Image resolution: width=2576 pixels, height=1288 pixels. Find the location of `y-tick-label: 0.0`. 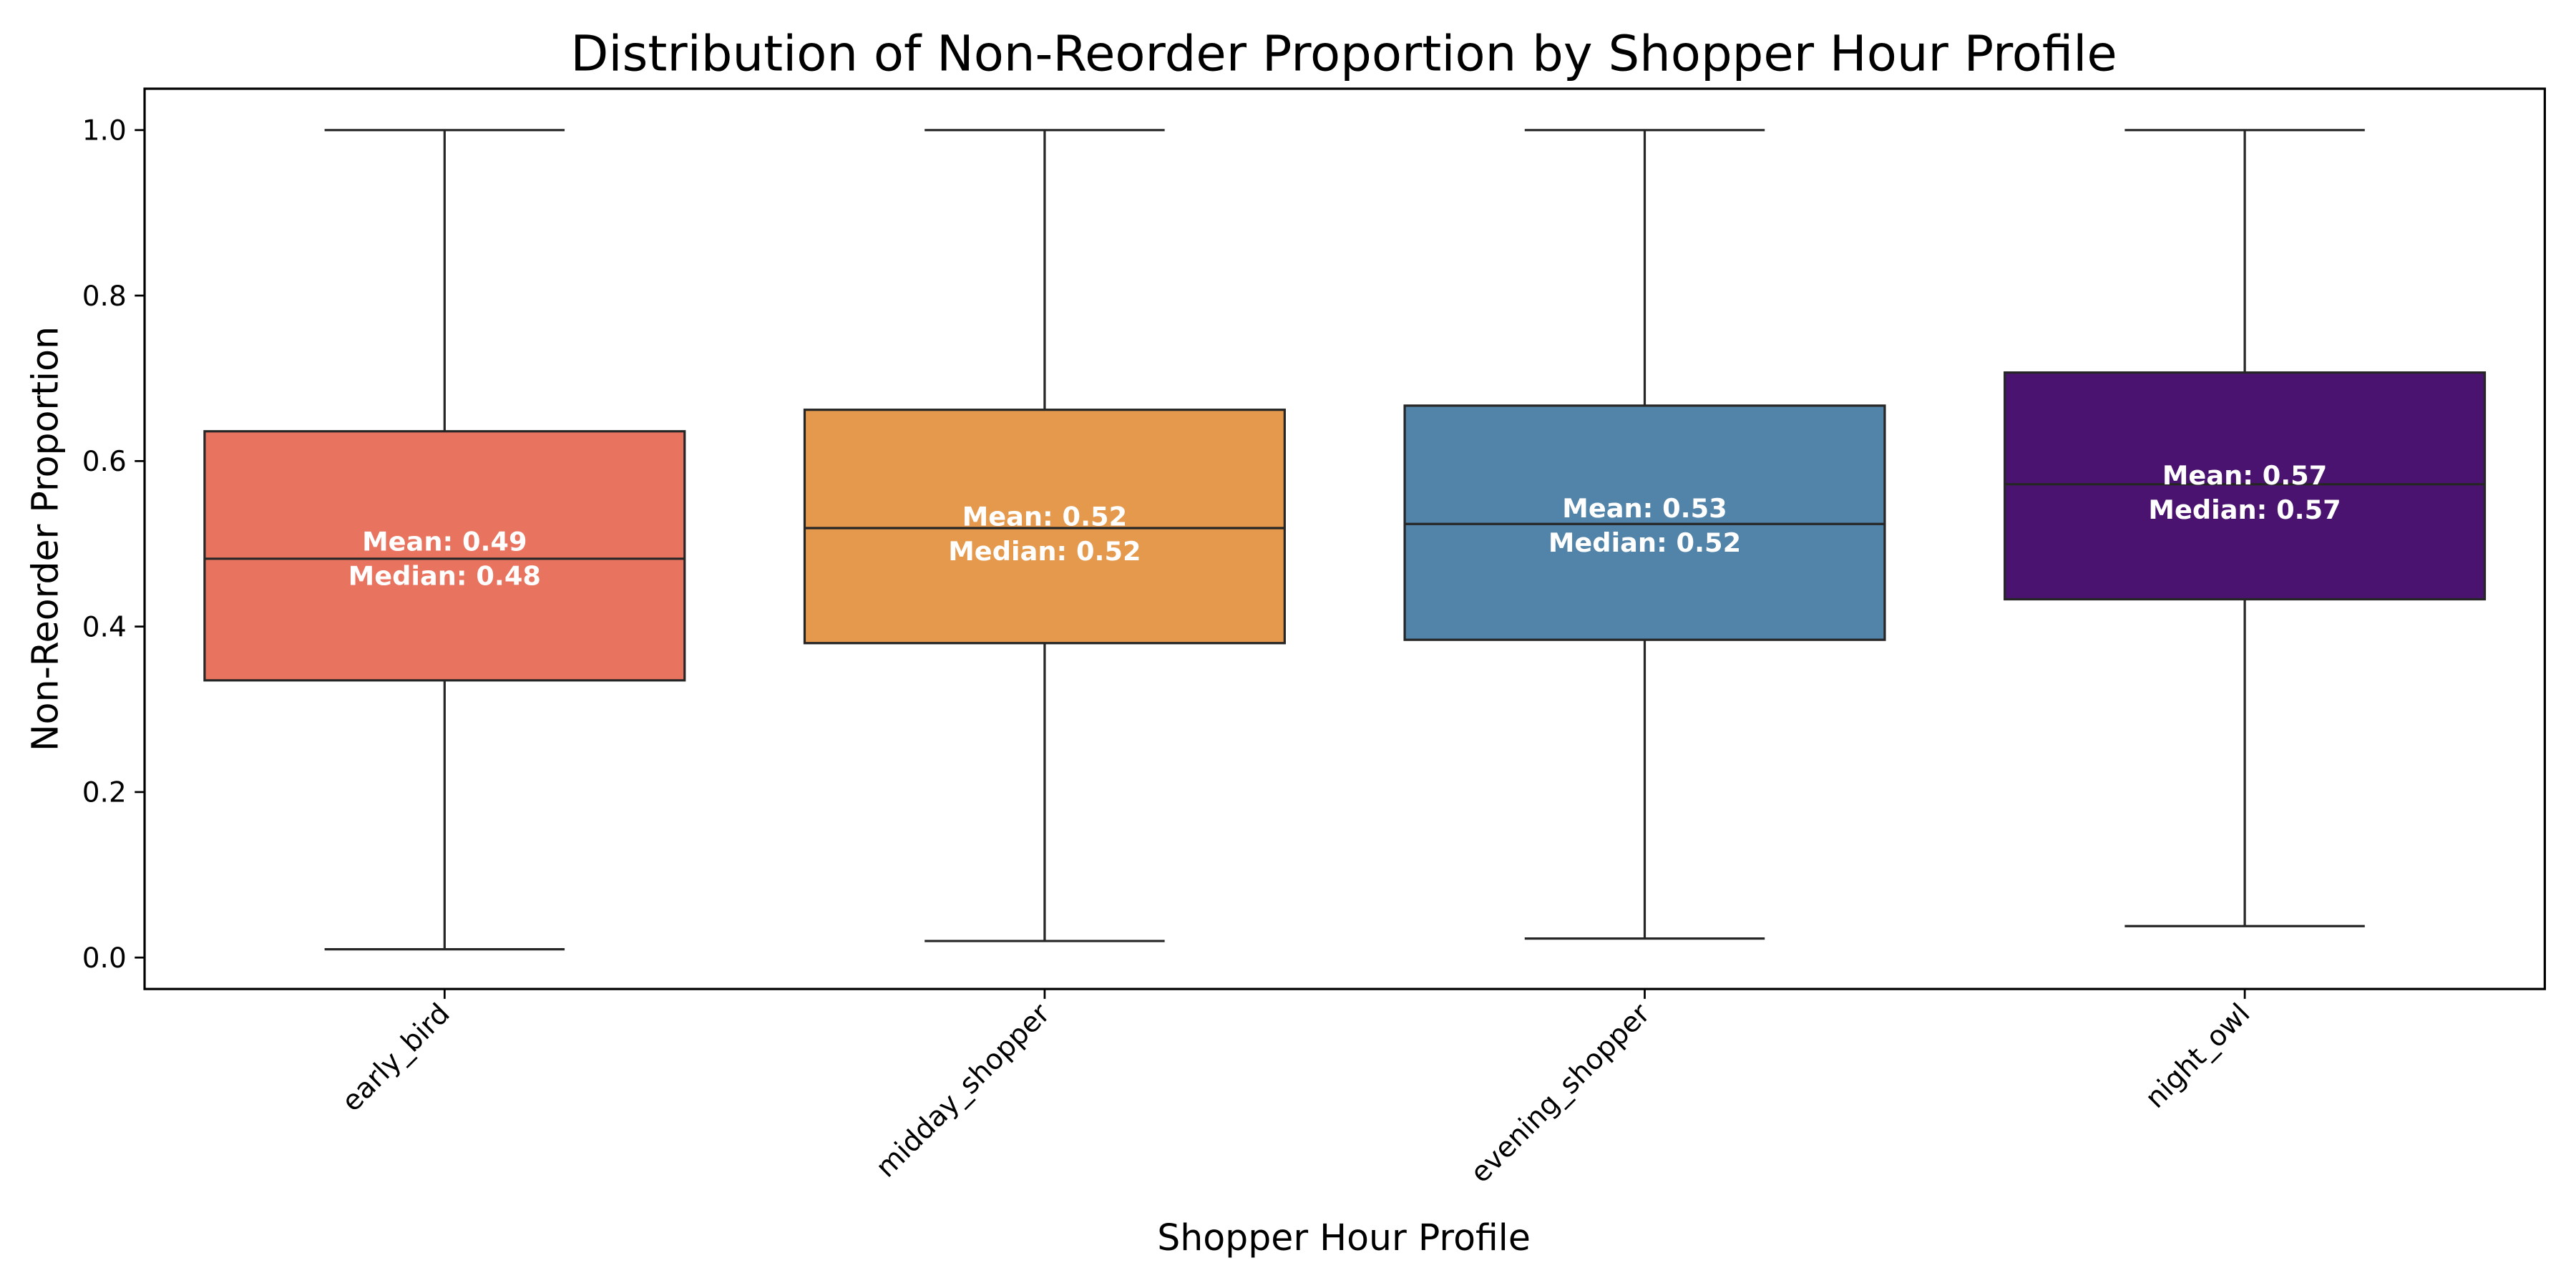

y-tick-label: 0.0 is located at coordinates (104, 958).